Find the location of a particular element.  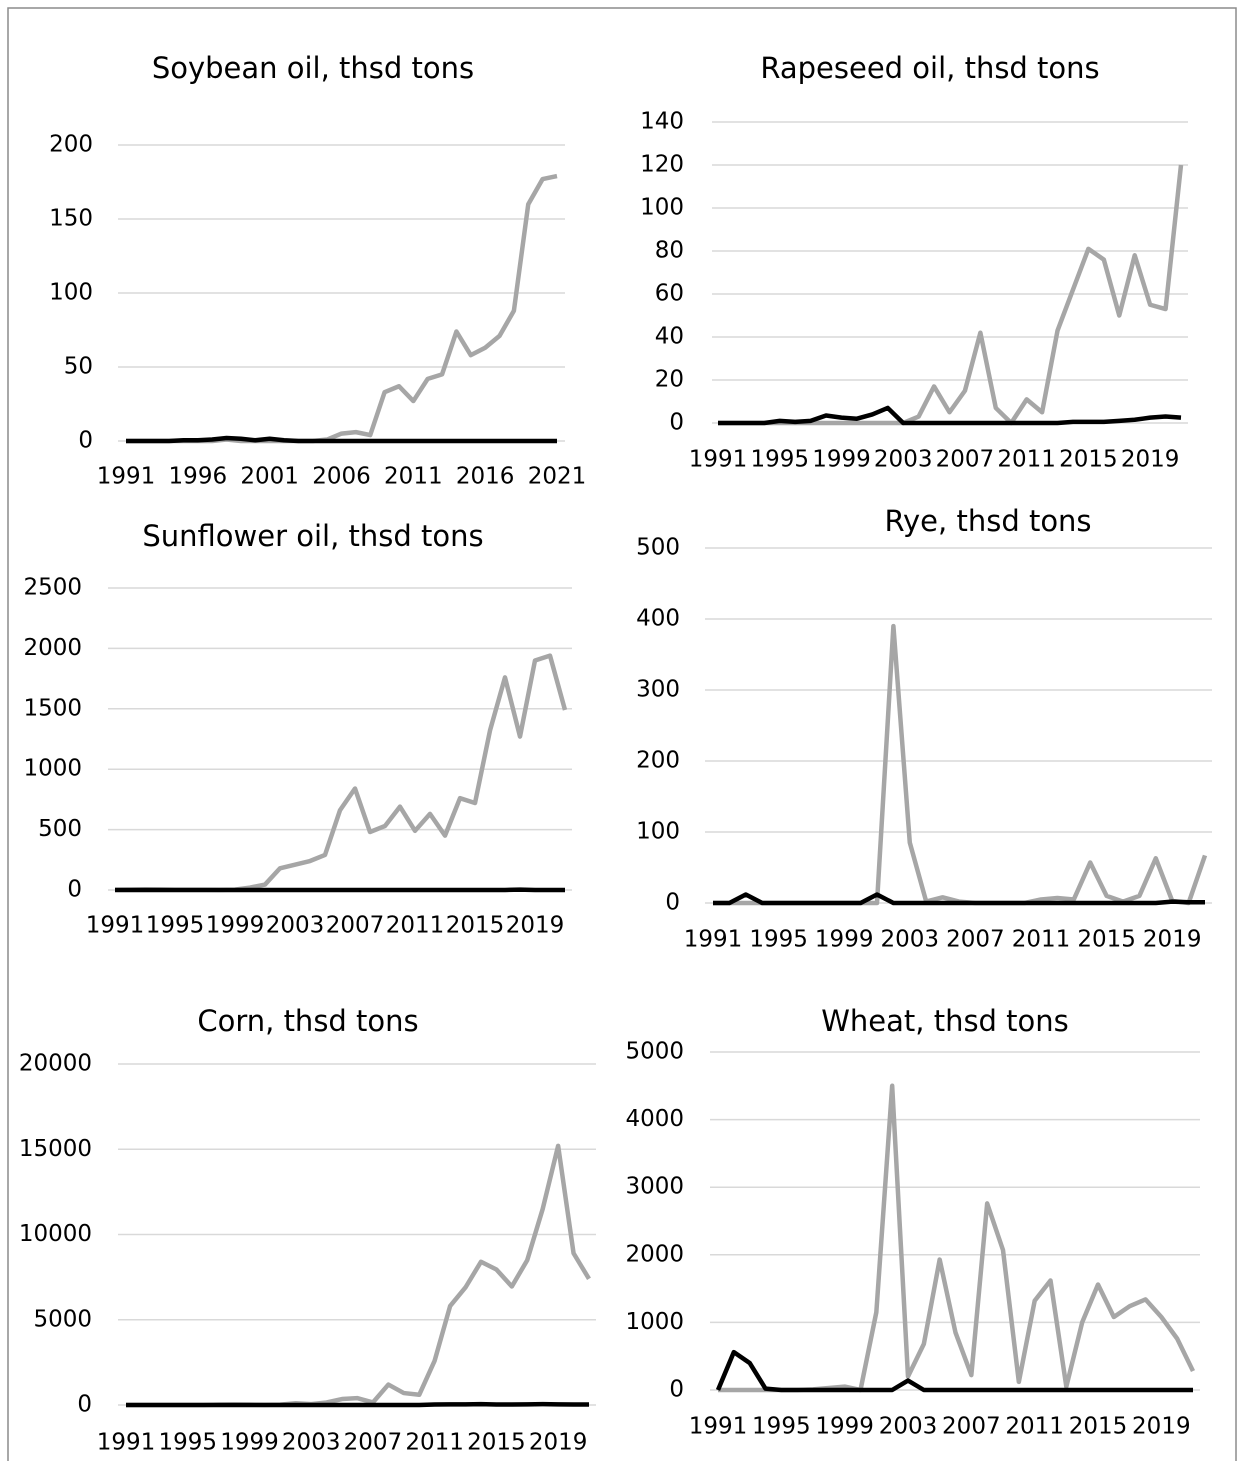

y-tick-label: 400 is located at coordinates (658, 619).